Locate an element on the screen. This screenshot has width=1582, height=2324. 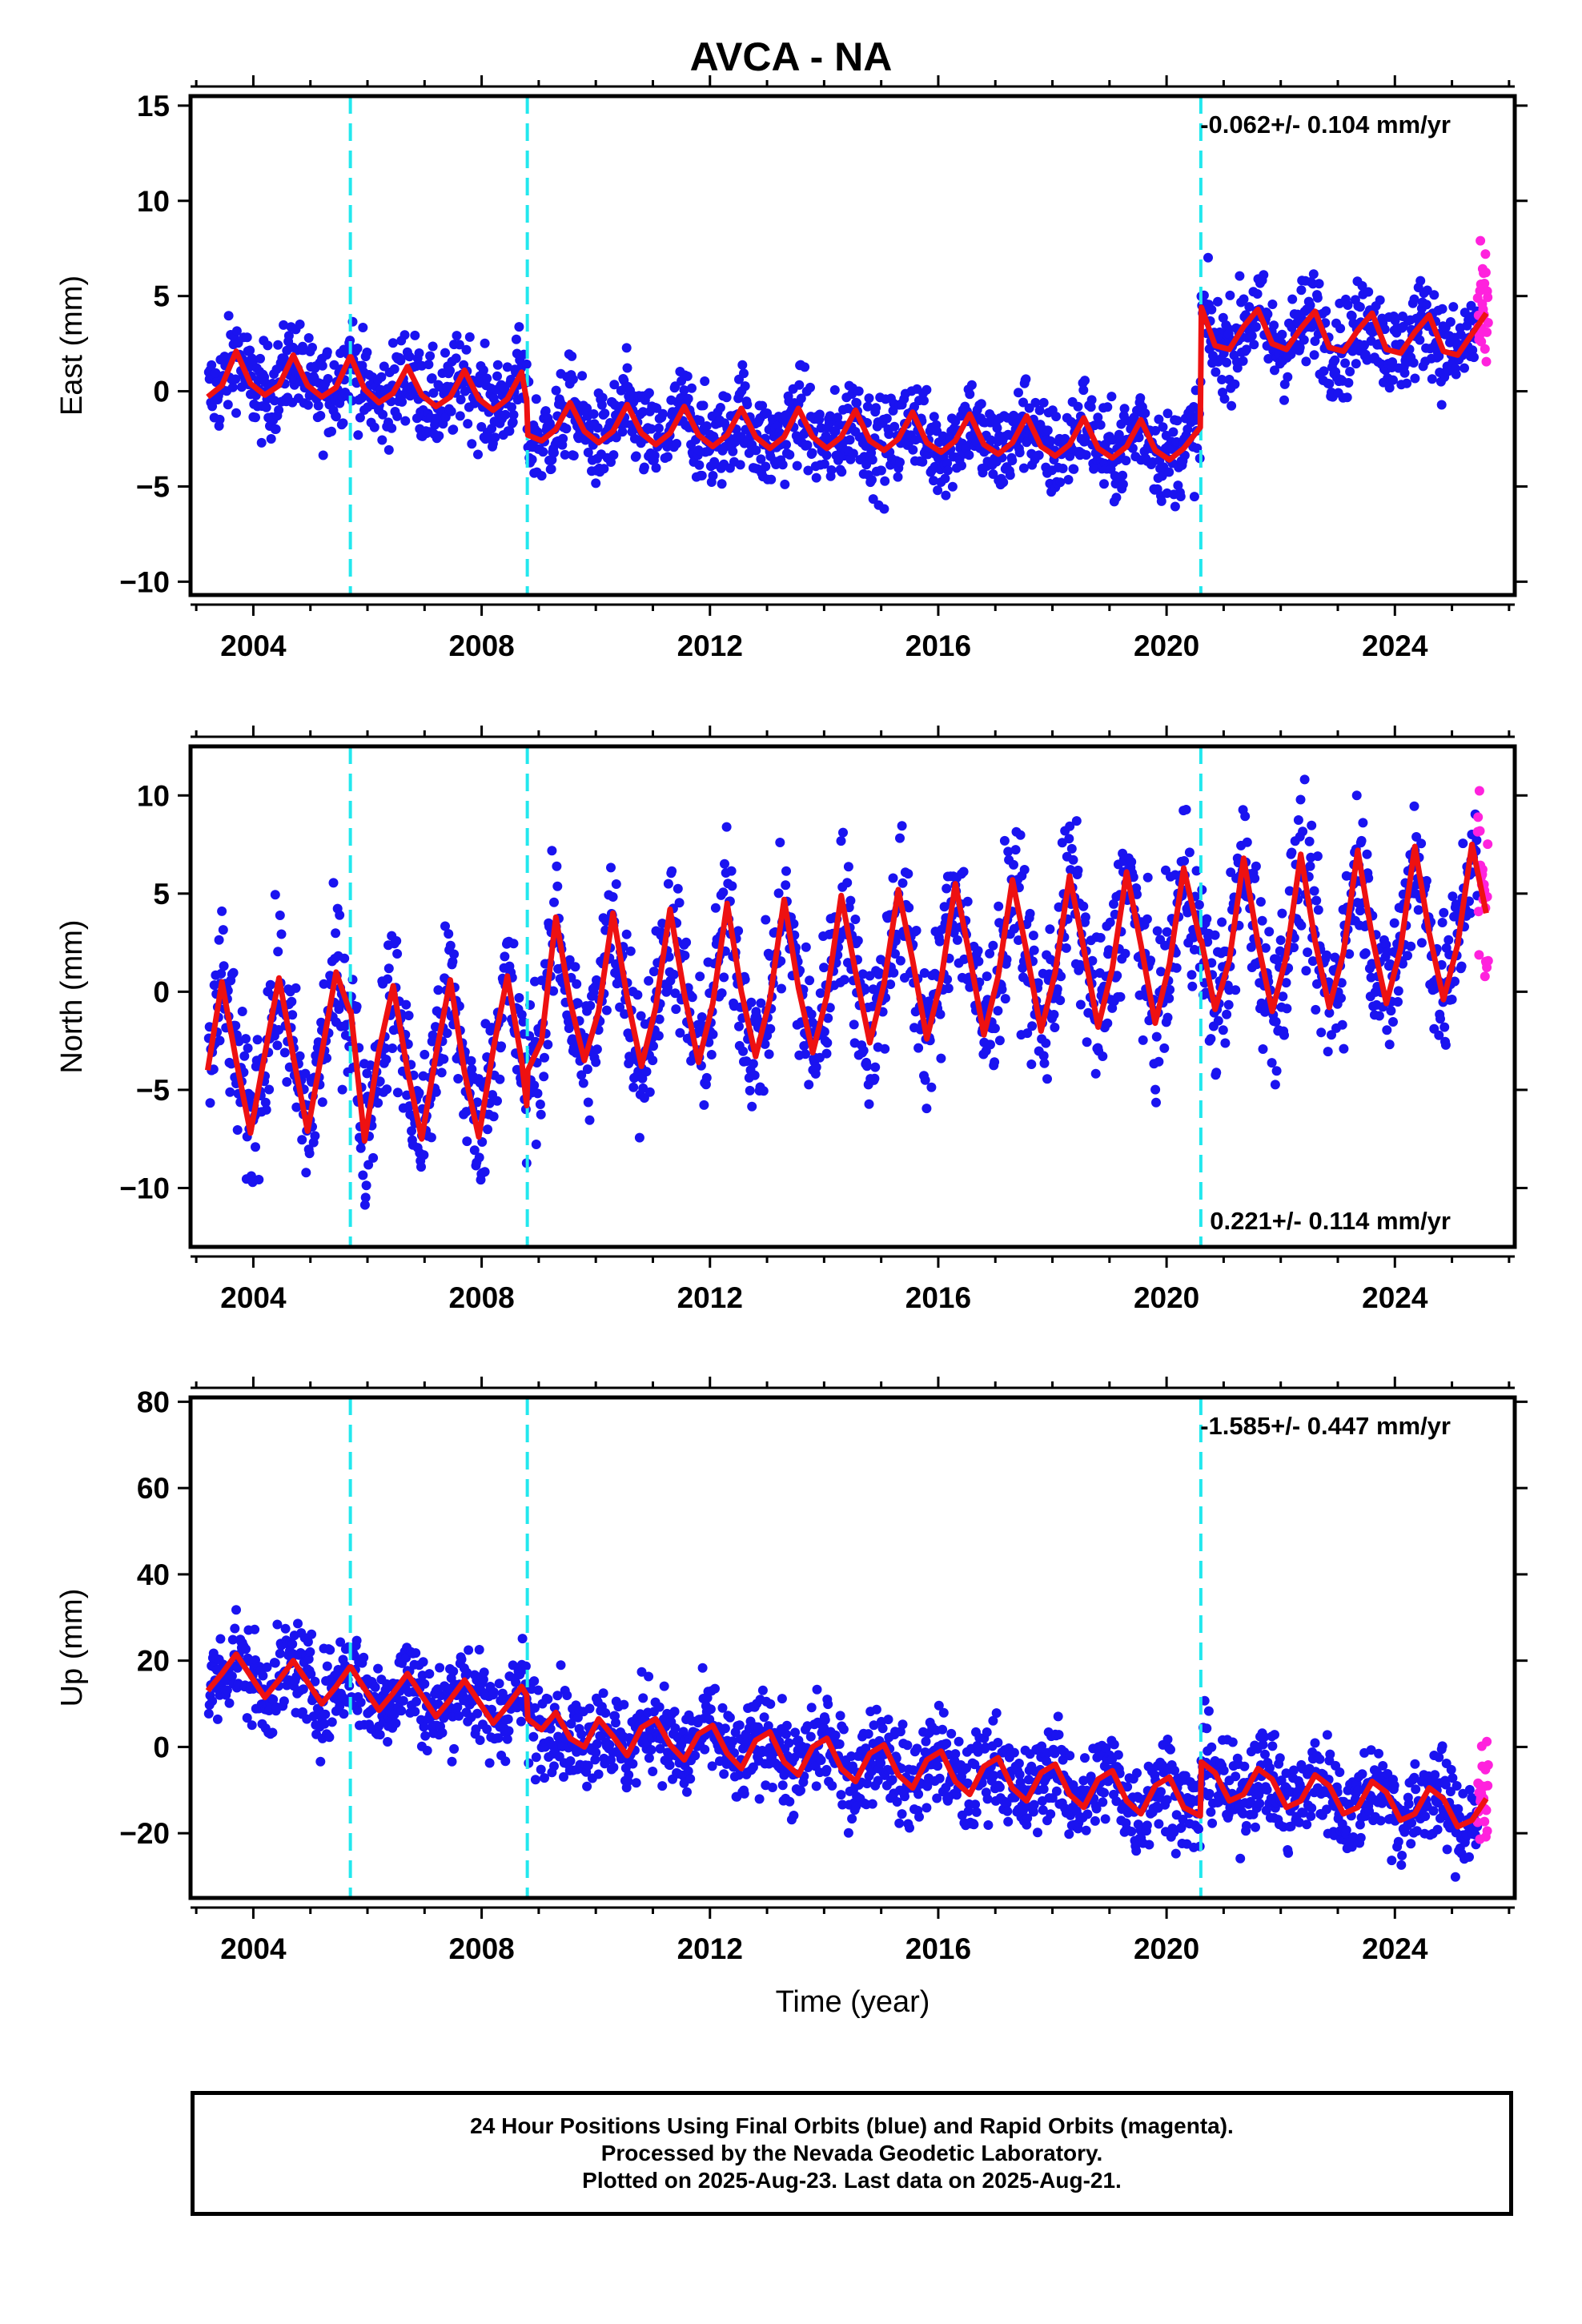
y-tick-label: 5 is located at coordinates (161, 296).